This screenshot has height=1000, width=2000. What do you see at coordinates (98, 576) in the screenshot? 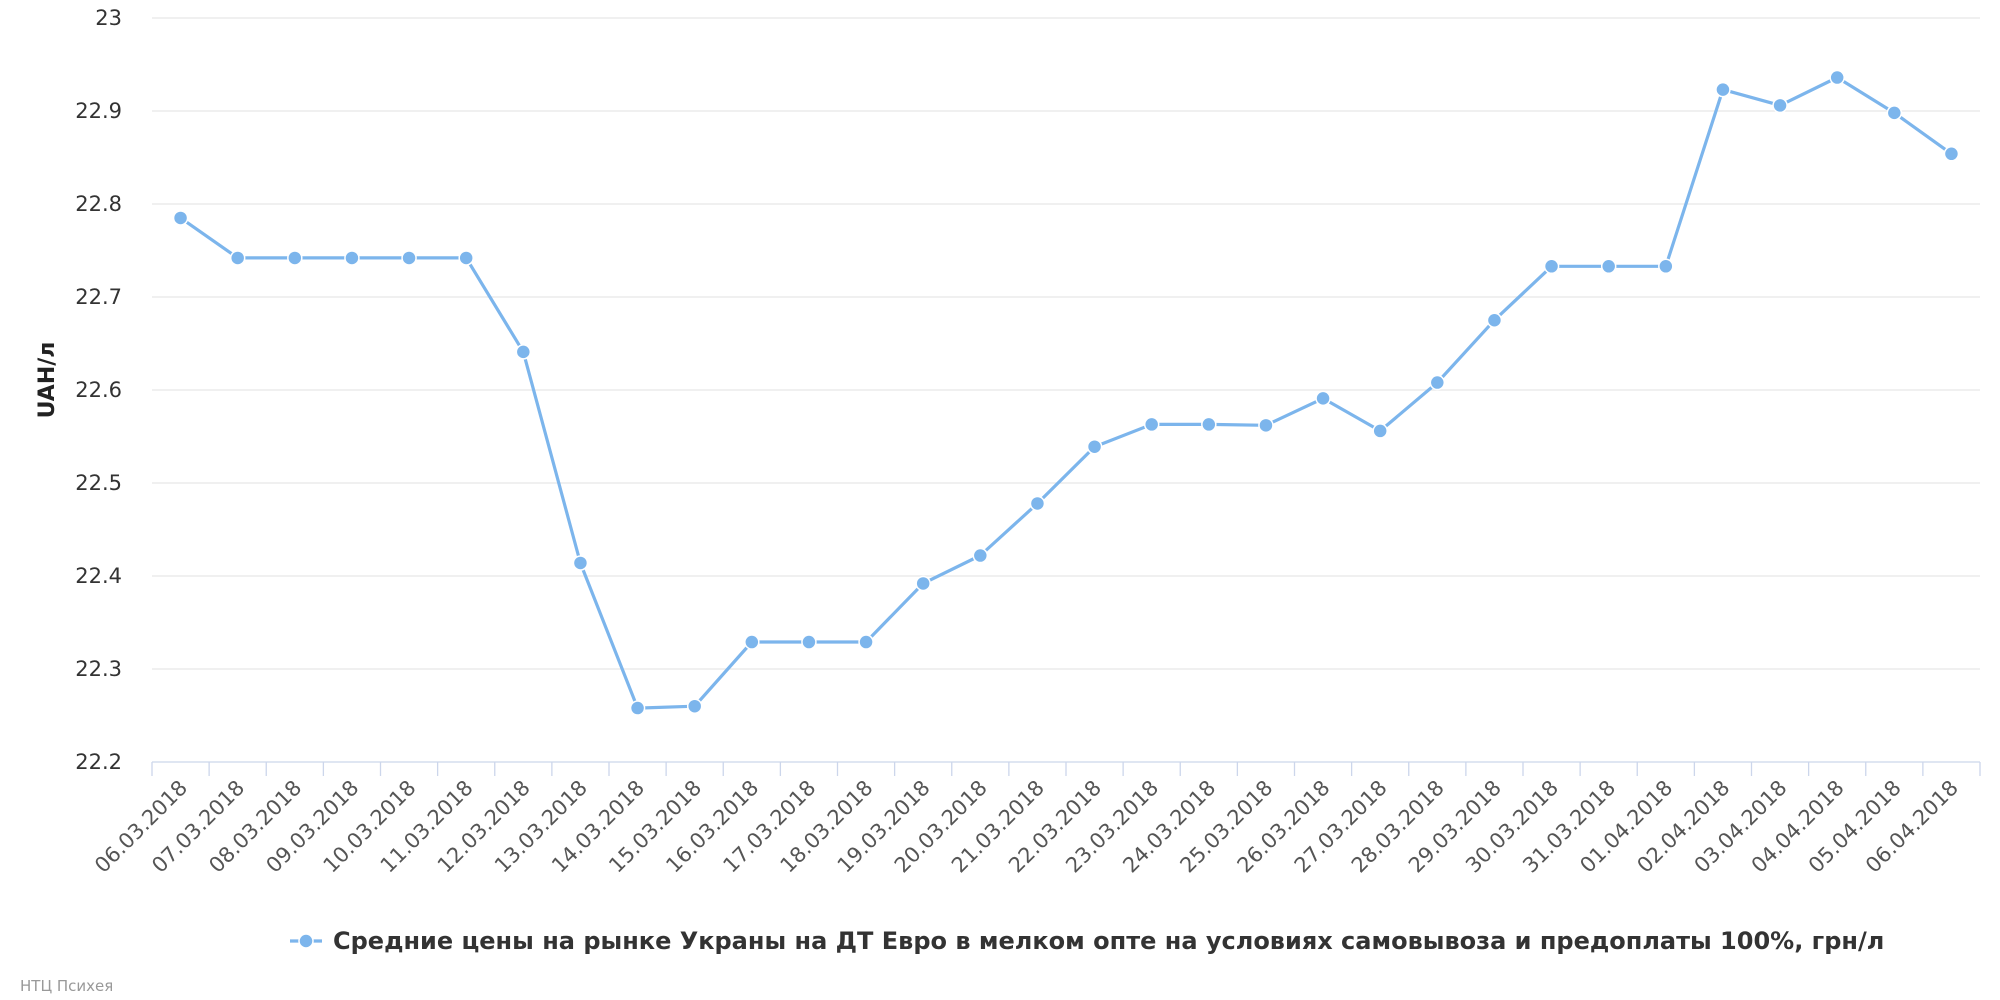
I see `y-tick-label: 22.4` at bounding box center [98, 576].